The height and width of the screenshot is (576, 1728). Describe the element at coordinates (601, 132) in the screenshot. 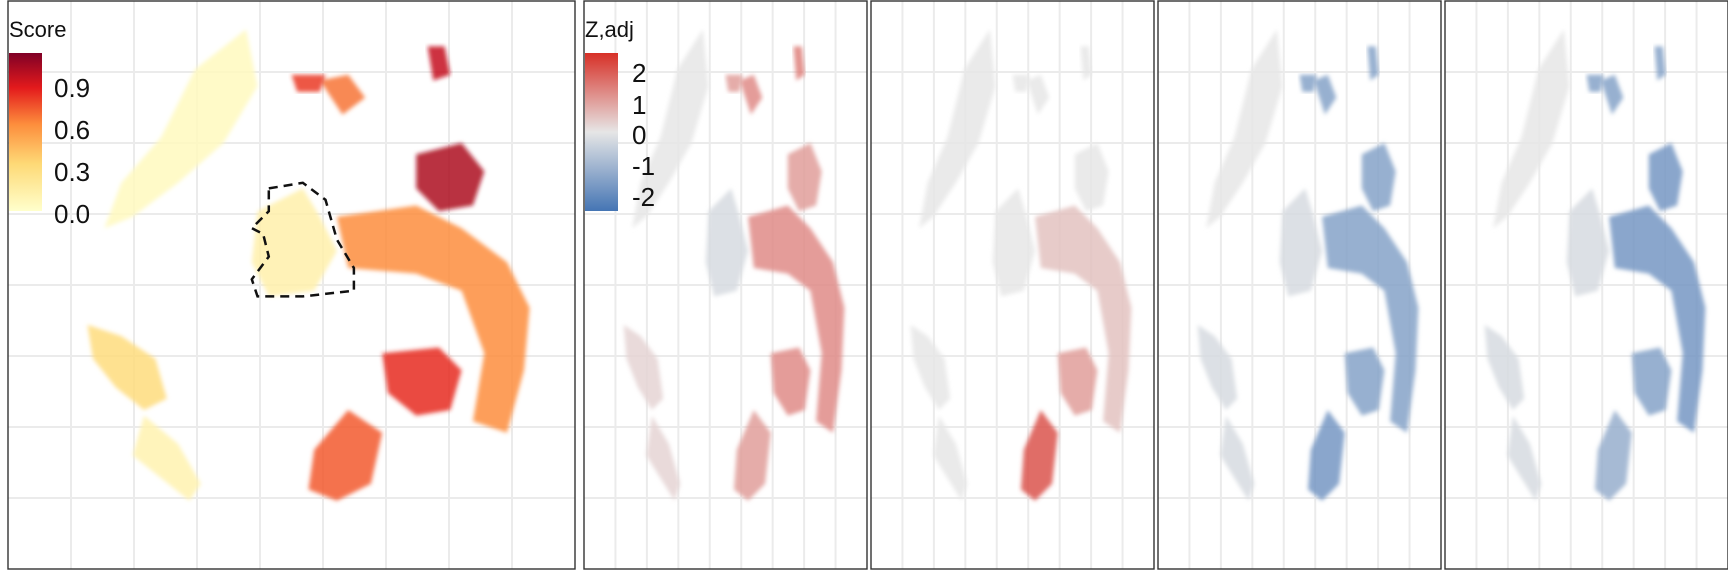

I see `legend-z-colorbar` at that location.